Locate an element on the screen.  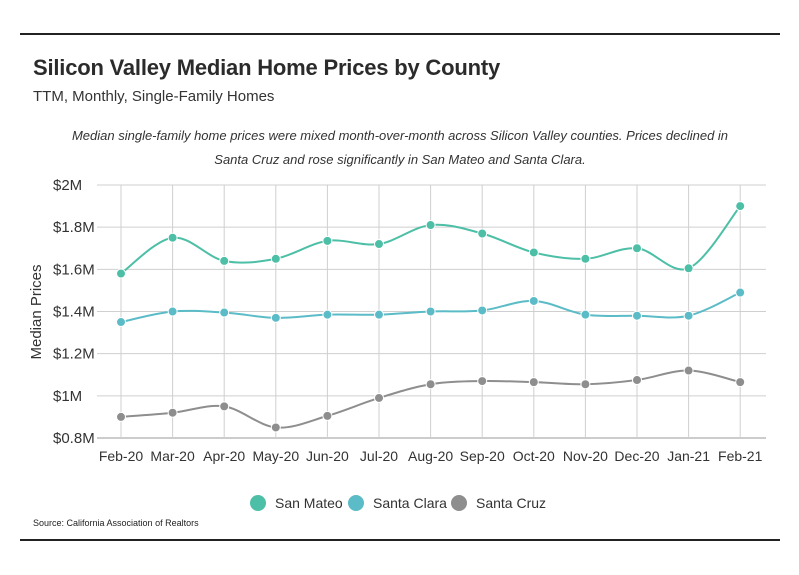
chart-subtitle: TTM, Monthly, Single-Family Homes is located at coordinates (154, 96).